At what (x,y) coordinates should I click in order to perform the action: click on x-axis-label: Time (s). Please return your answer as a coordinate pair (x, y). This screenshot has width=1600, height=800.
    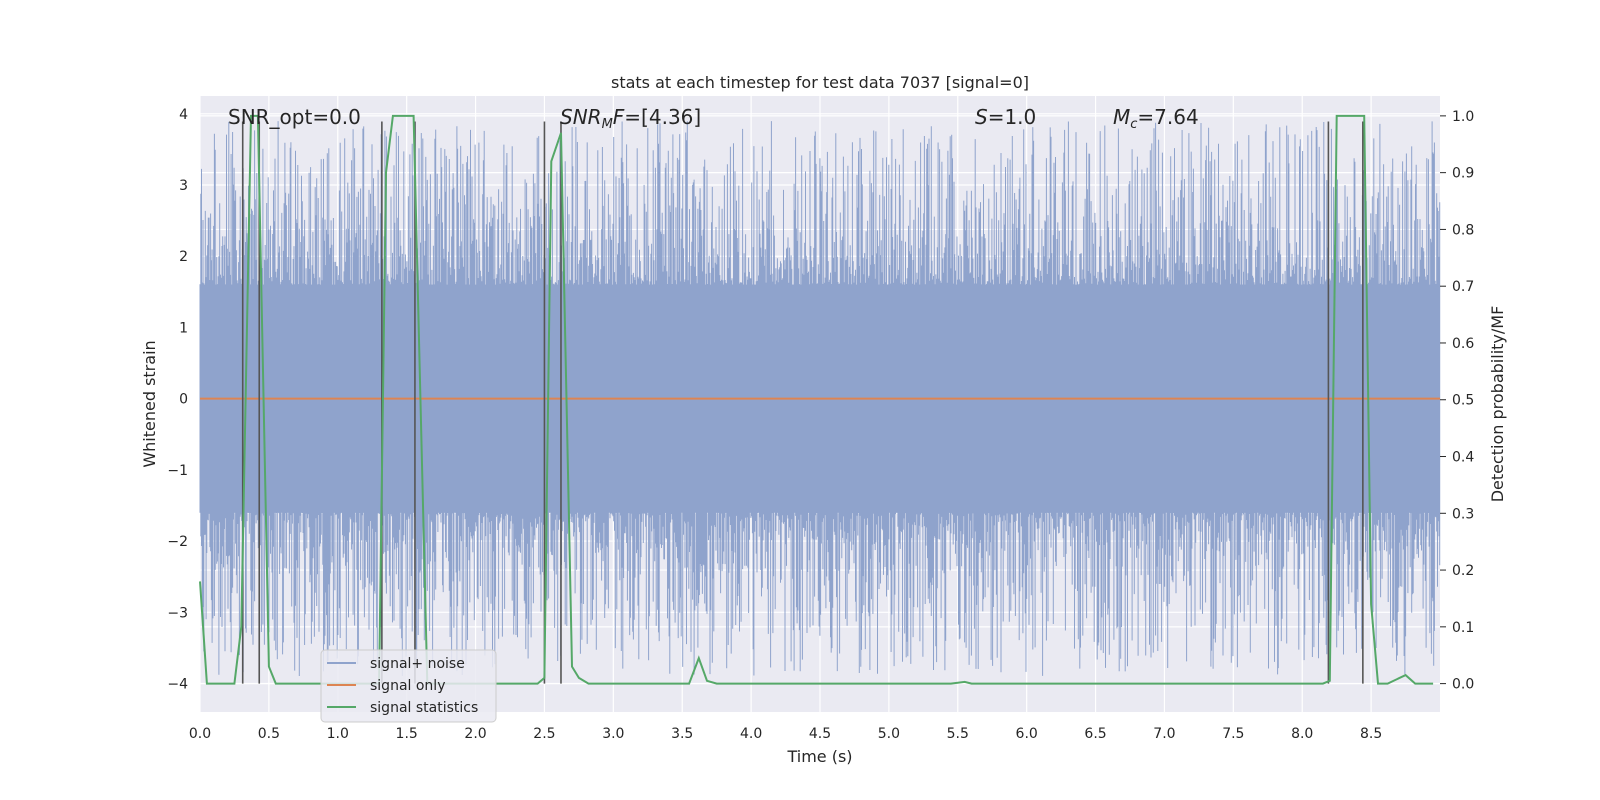
    Looking at the image, I should click on (819, 756).